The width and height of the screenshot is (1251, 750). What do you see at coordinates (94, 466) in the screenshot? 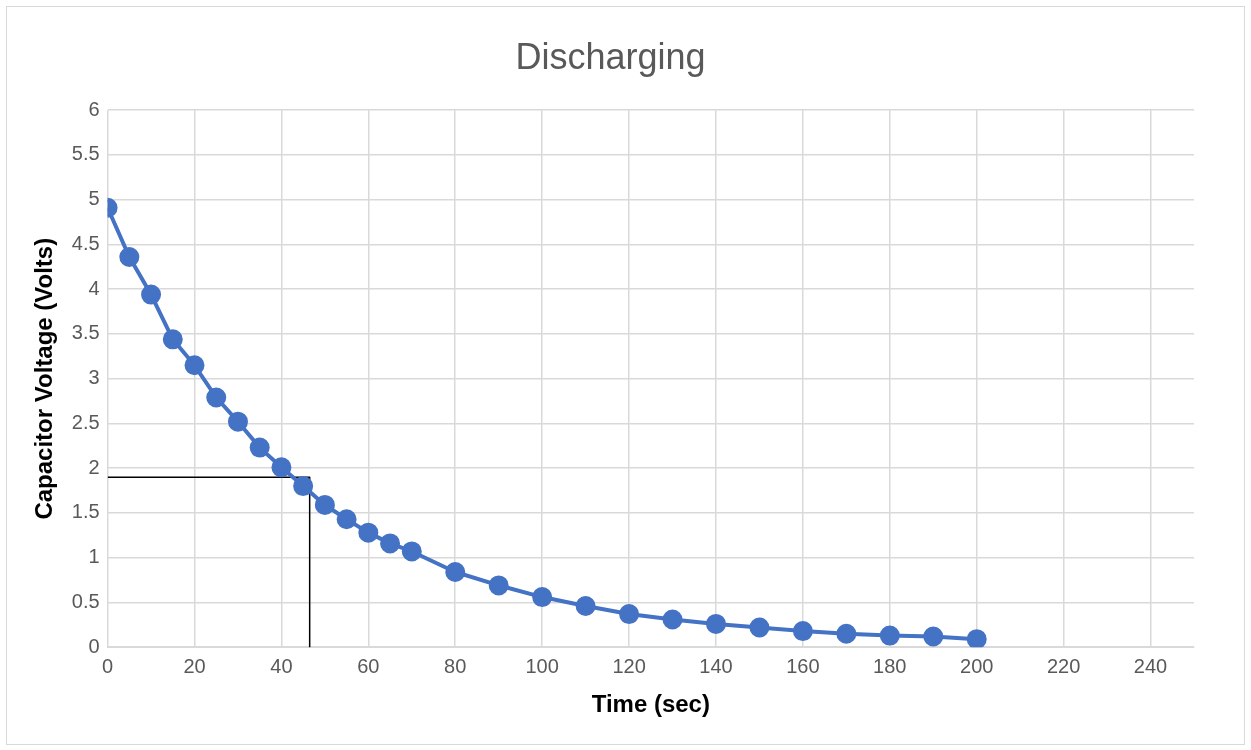
I see `y-tick-label: 2` at bounding box center [94, 466].